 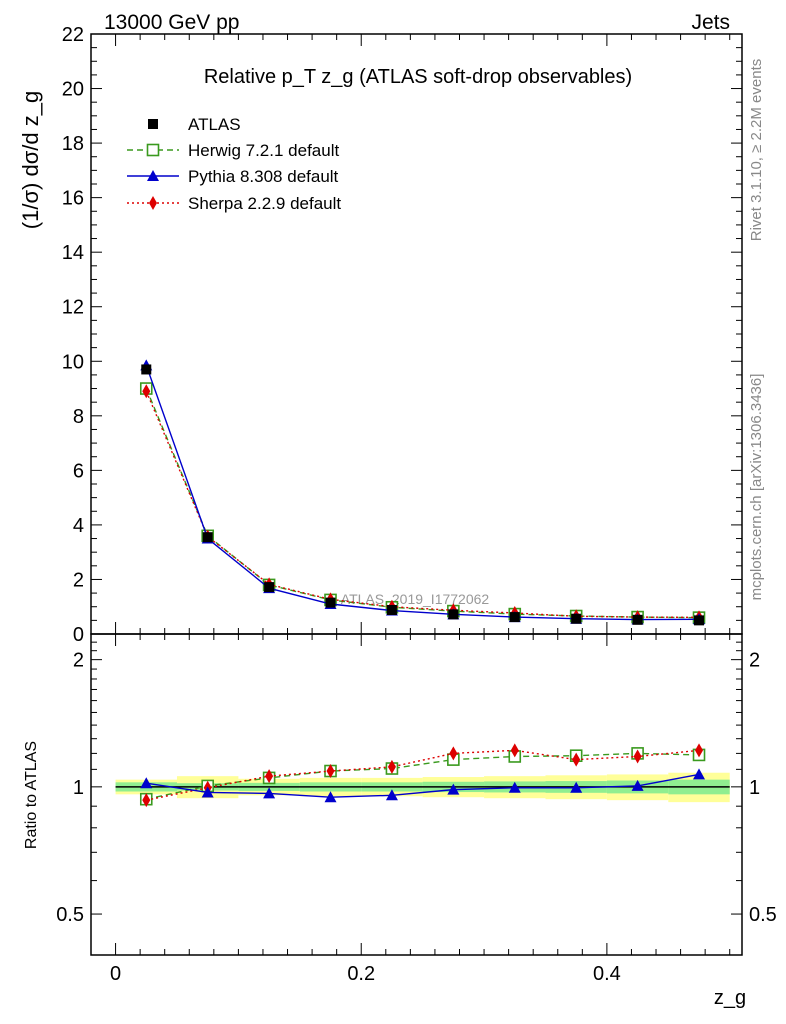 I want to click on legend-label: Sherpa 2.2.9 default, so click(x=264, y=203).